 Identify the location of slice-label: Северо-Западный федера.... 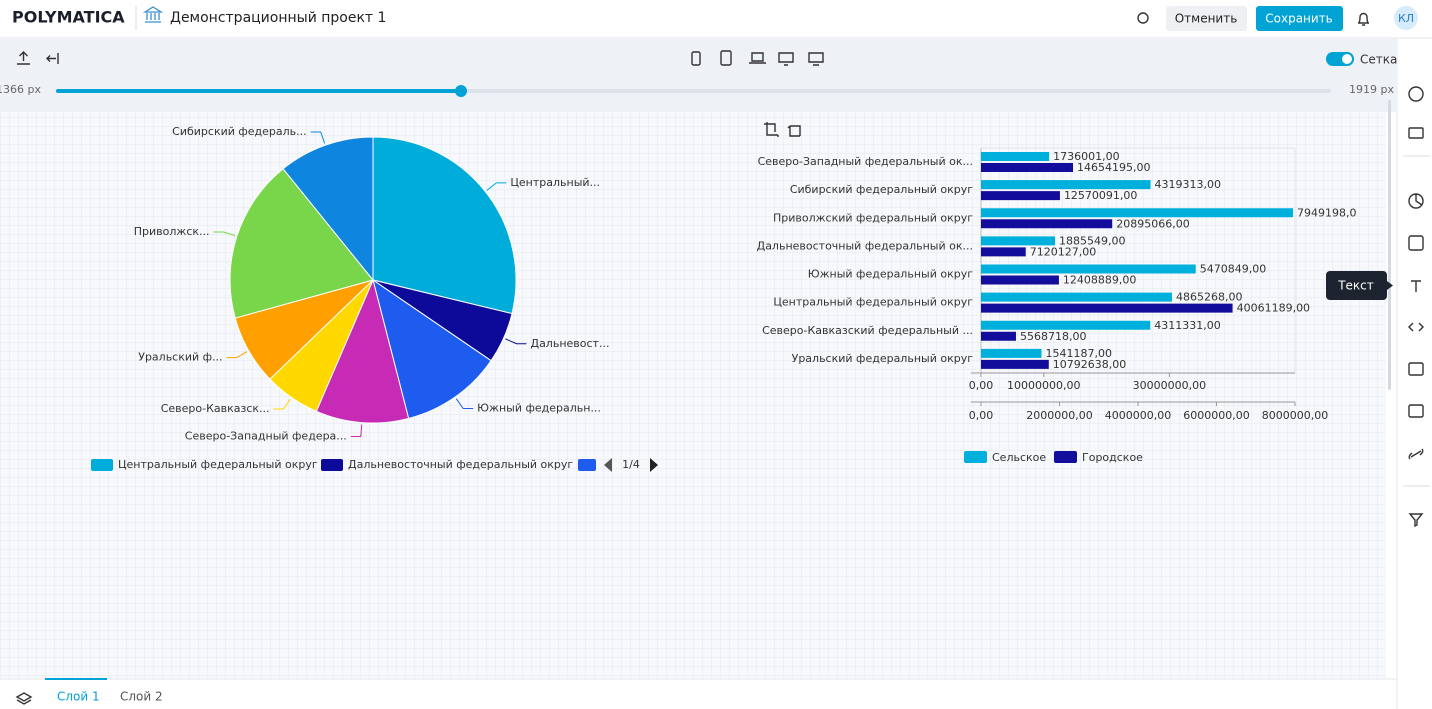
(266, 436).